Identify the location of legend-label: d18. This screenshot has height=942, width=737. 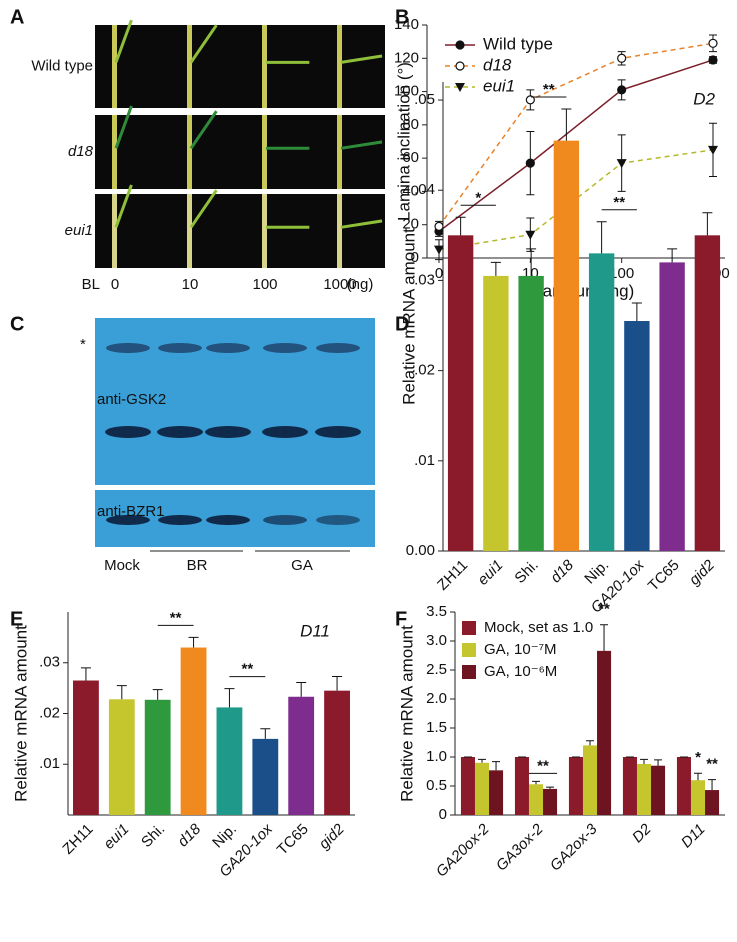
(497, 64).